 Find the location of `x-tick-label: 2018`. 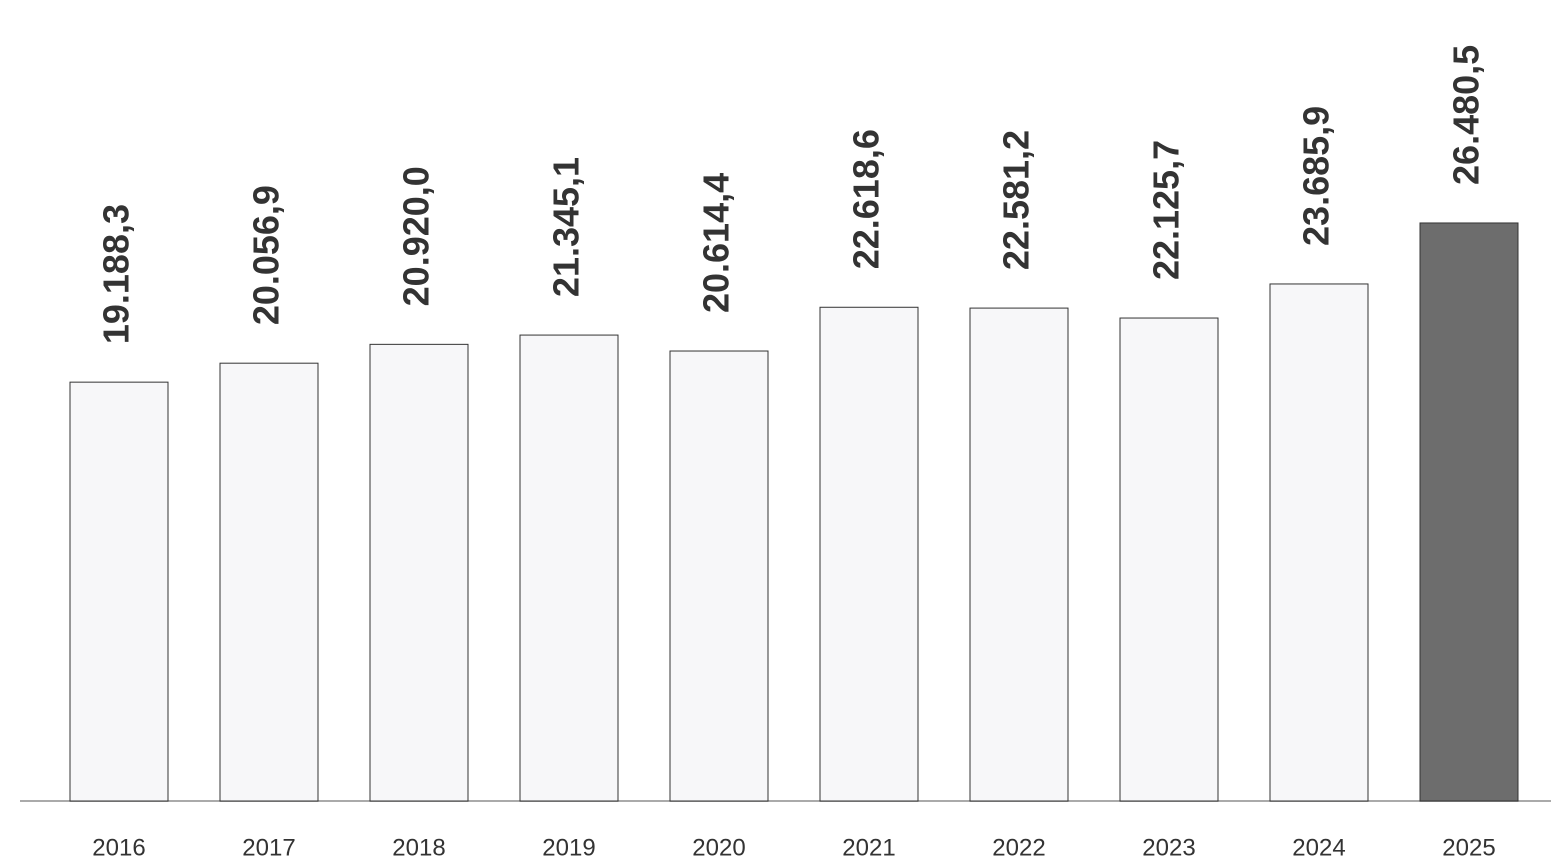

x-tick-label: 2018 is located at coordinates (418, 847).